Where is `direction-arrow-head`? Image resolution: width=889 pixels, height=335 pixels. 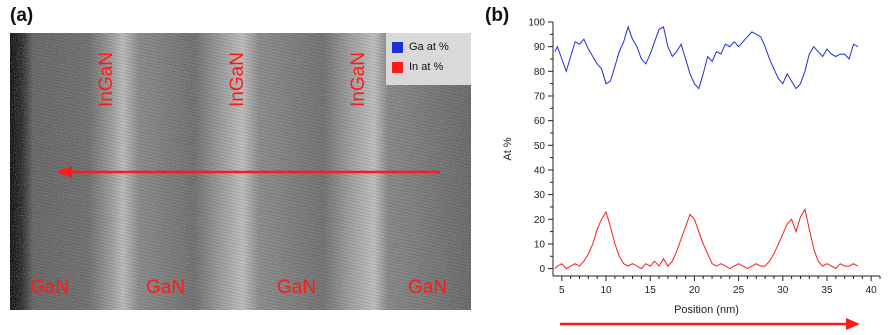 direction-arrow-head is located at coordinates (853, 324).